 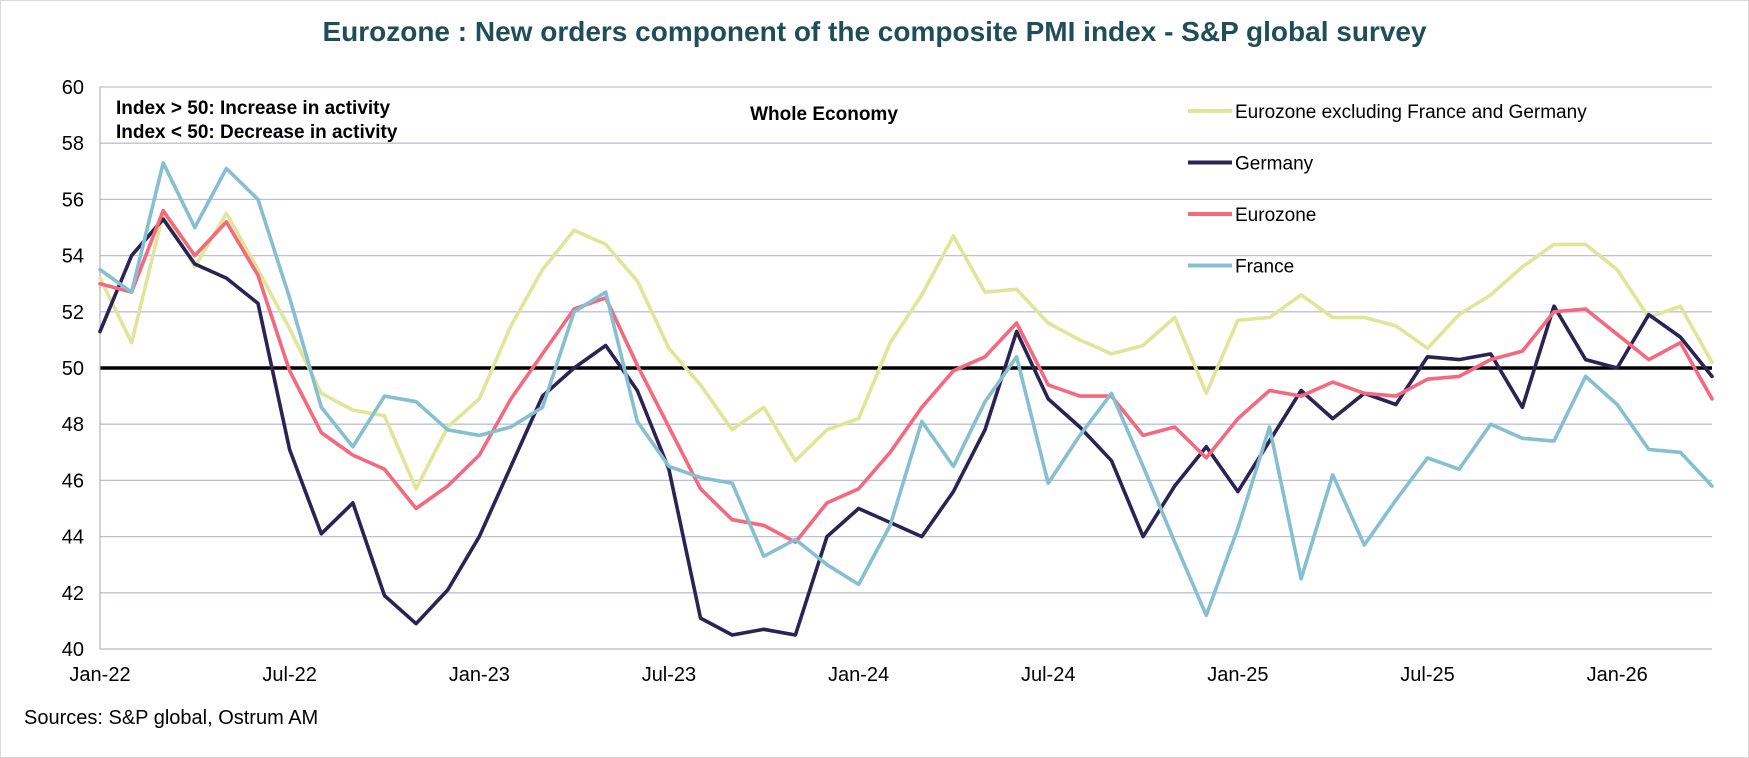 What do you see at coordinates (73, 144) in the screenshot?
I see `y-tick-label: 58` at bounding box center [73, 144].